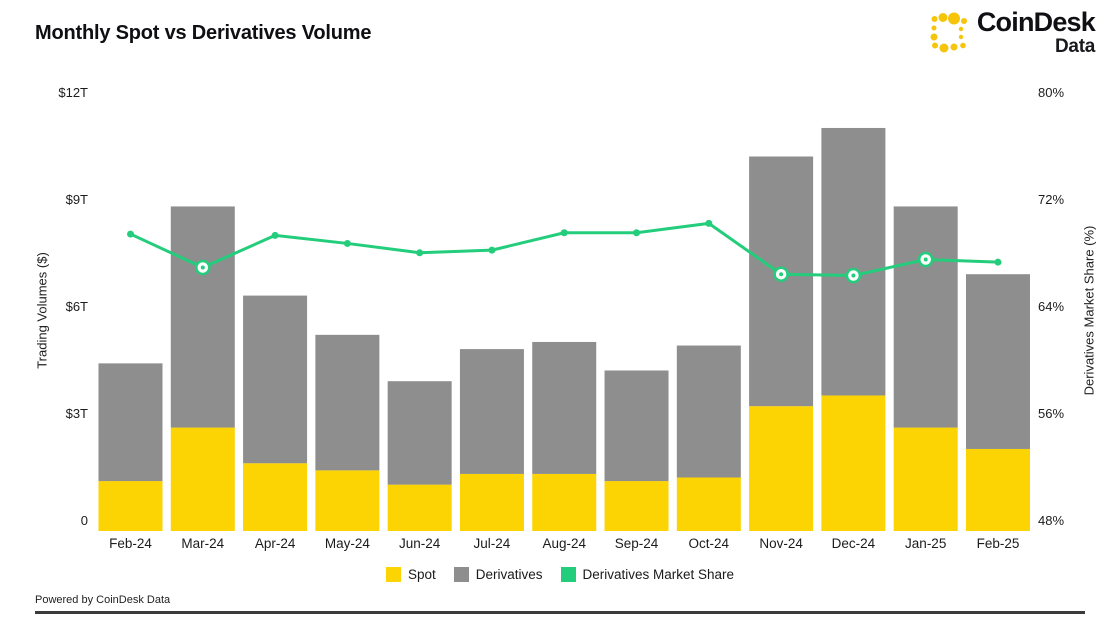 This screenshot has height=635, width=1120. Describe the element at coordinates (709, 543) in the screenshot. I see `x-axis-label: Oct-24` at that location.